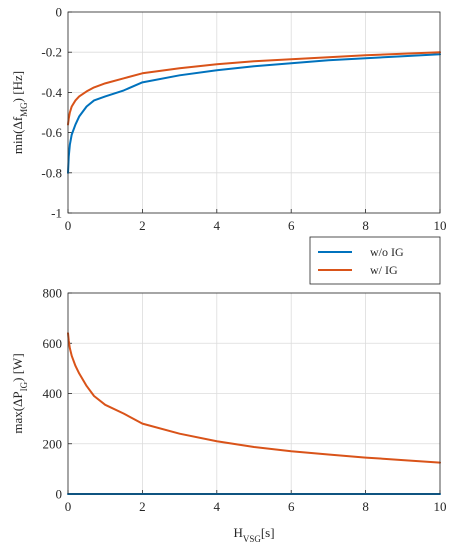 This screenshot has width=451, height=550. What do you see at coordinates (142, 225) in the screenshot?
I see `top-x-tick-label: 2` at bounding box center [142, 225].